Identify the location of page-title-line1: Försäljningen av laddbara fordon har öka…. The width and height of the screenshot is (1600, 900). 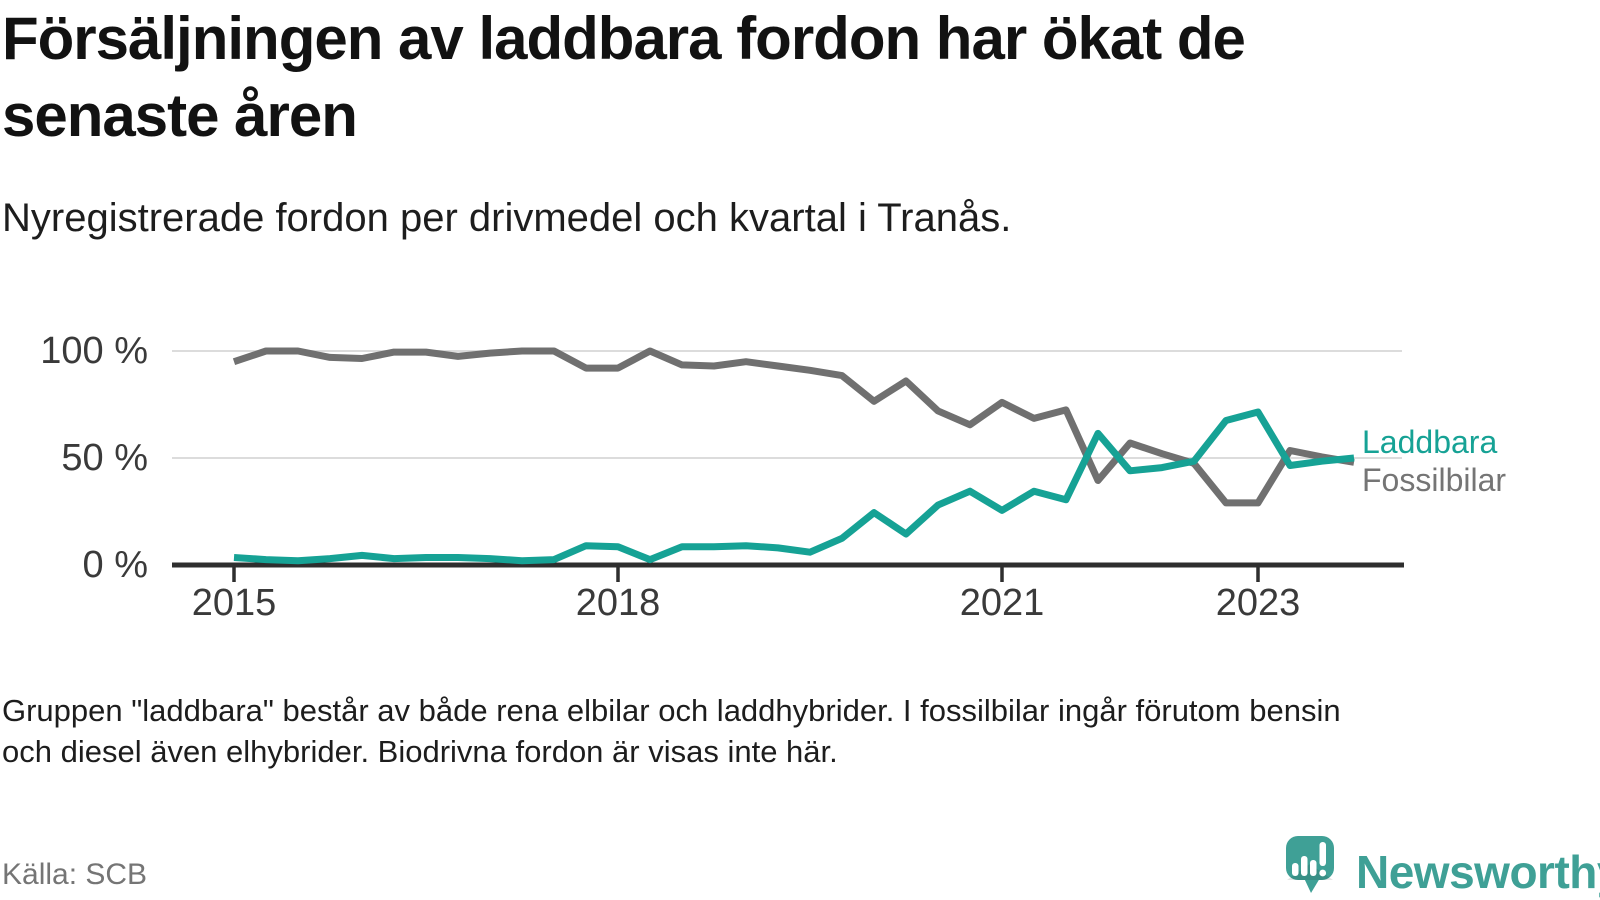
(624, 38).